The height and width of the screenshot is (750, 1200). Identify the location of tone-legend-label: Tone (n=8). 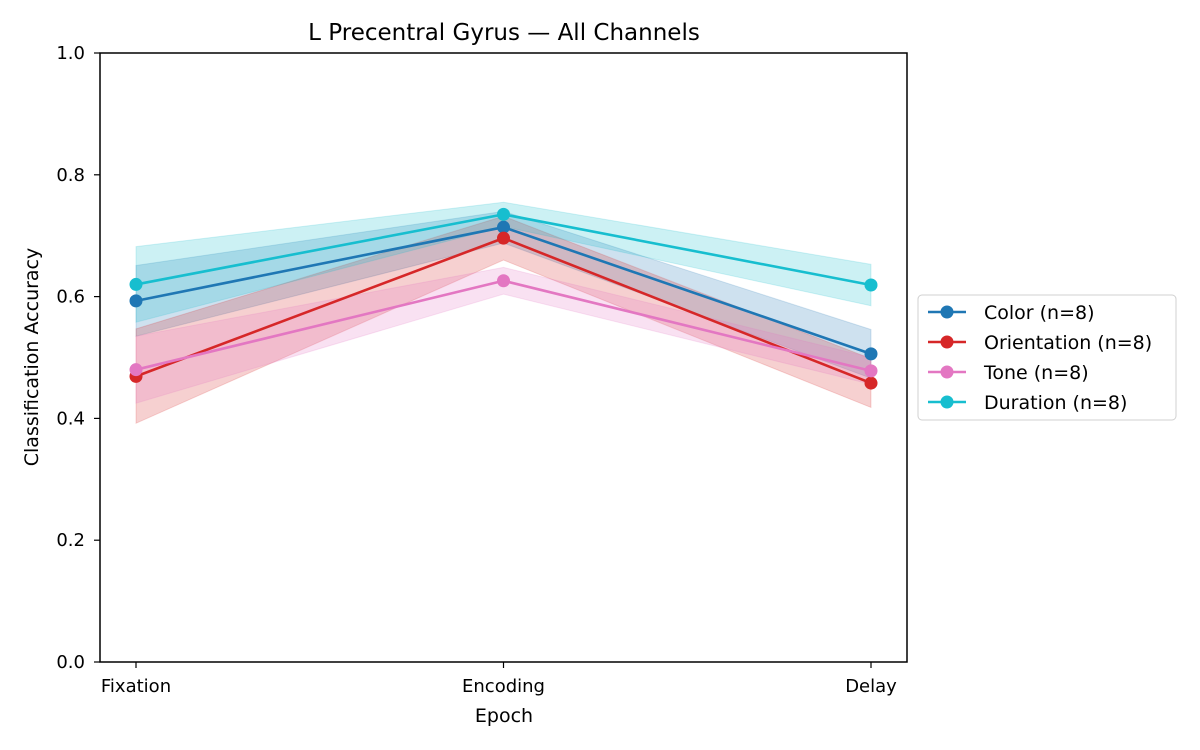
(1036, 373).